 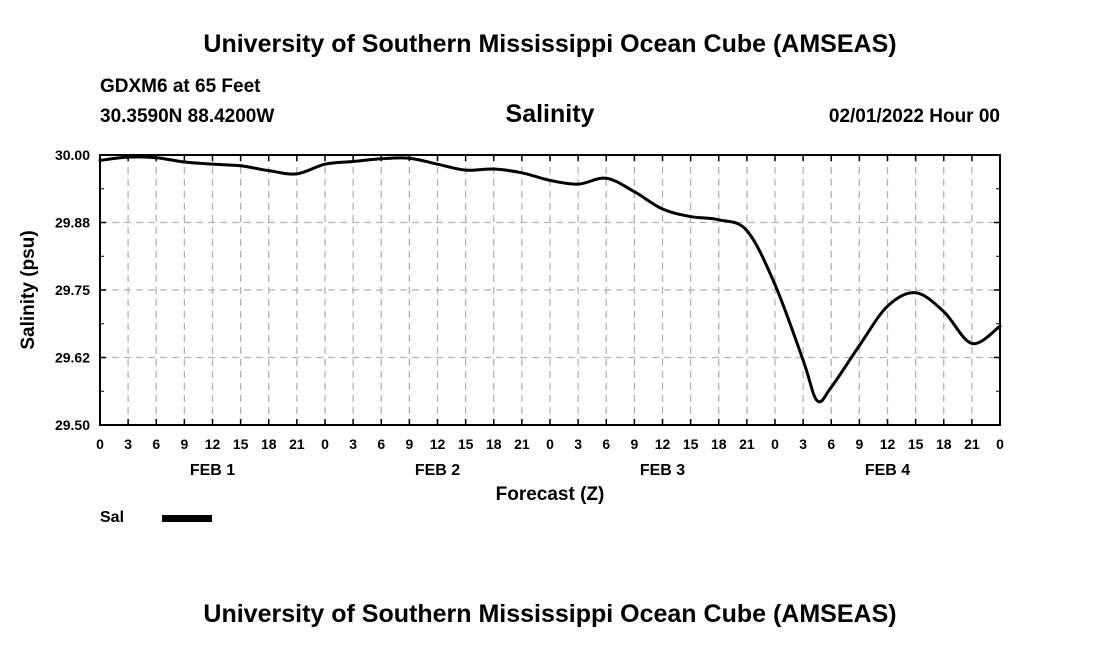 What do you see at coordinates (550, 494) in the screenshot?
I see `x-axis-label: Forecast (Z)` at bounding box center [550, 494].